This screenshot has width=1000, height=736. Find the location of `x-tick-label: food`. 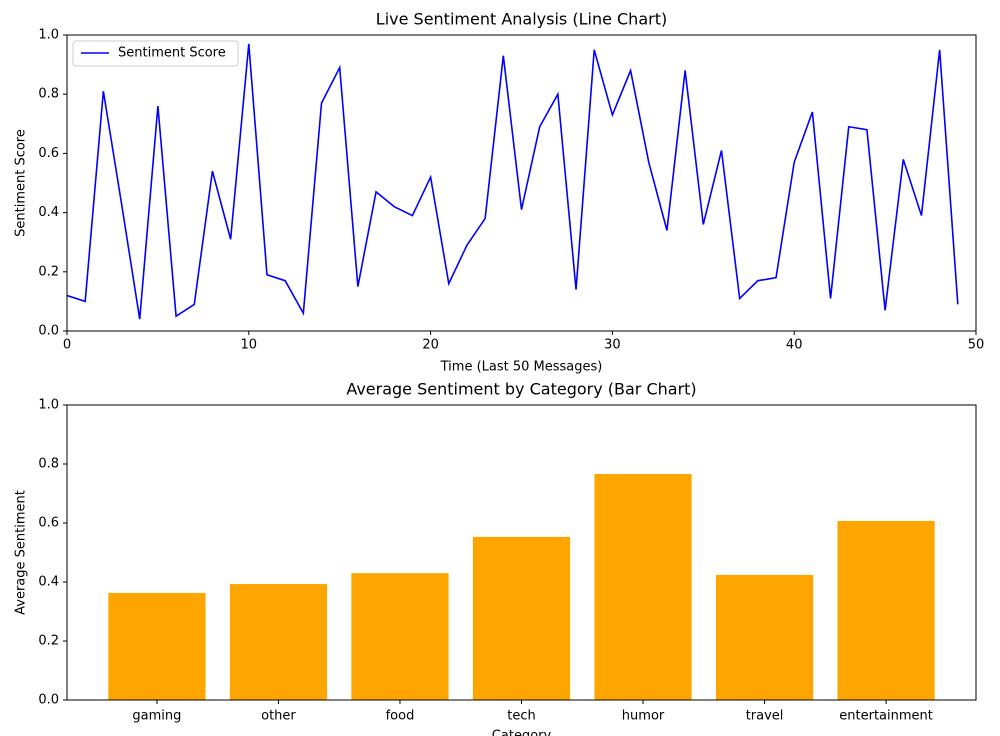

x-tick-label: food is located at coordinates (400, 716).